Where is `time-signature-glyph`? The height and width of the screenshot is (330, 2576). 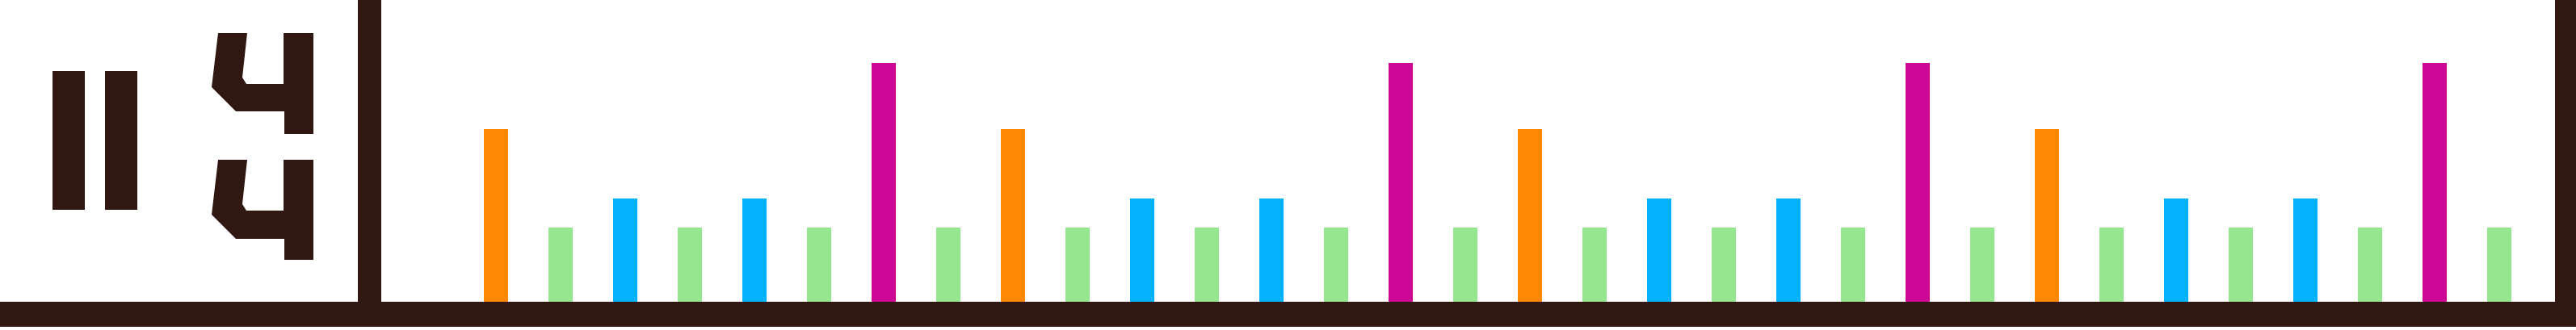
time-signature-glyph is located at coordinates (183, 147).